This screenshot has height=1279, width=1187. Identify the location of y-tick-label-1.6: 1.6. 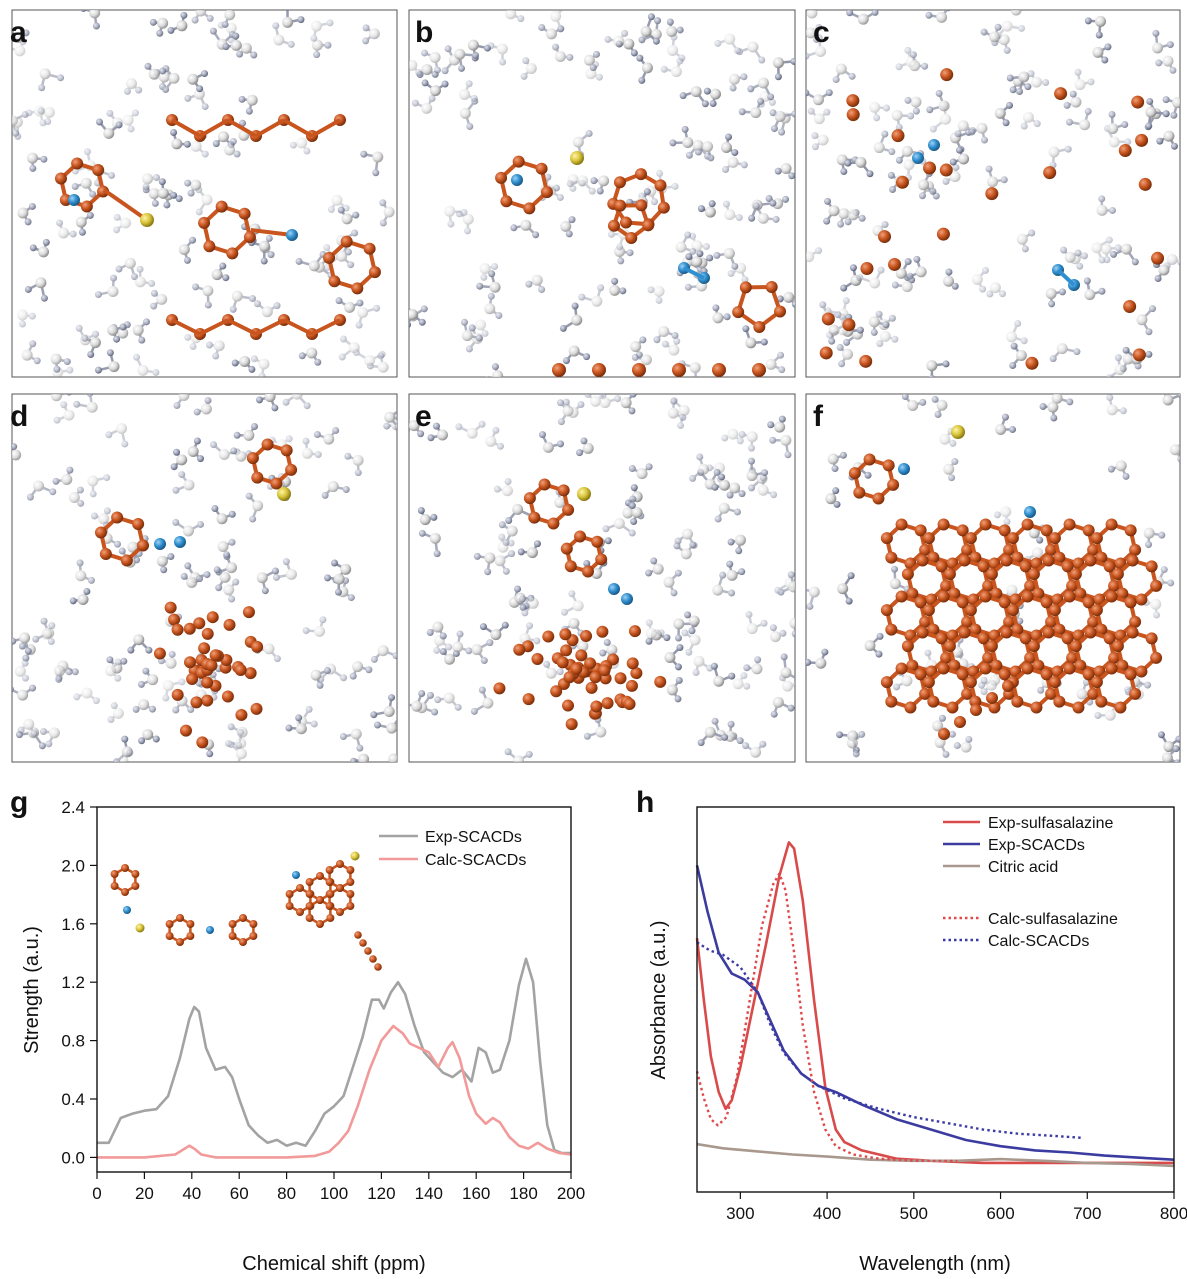
(73, 924).